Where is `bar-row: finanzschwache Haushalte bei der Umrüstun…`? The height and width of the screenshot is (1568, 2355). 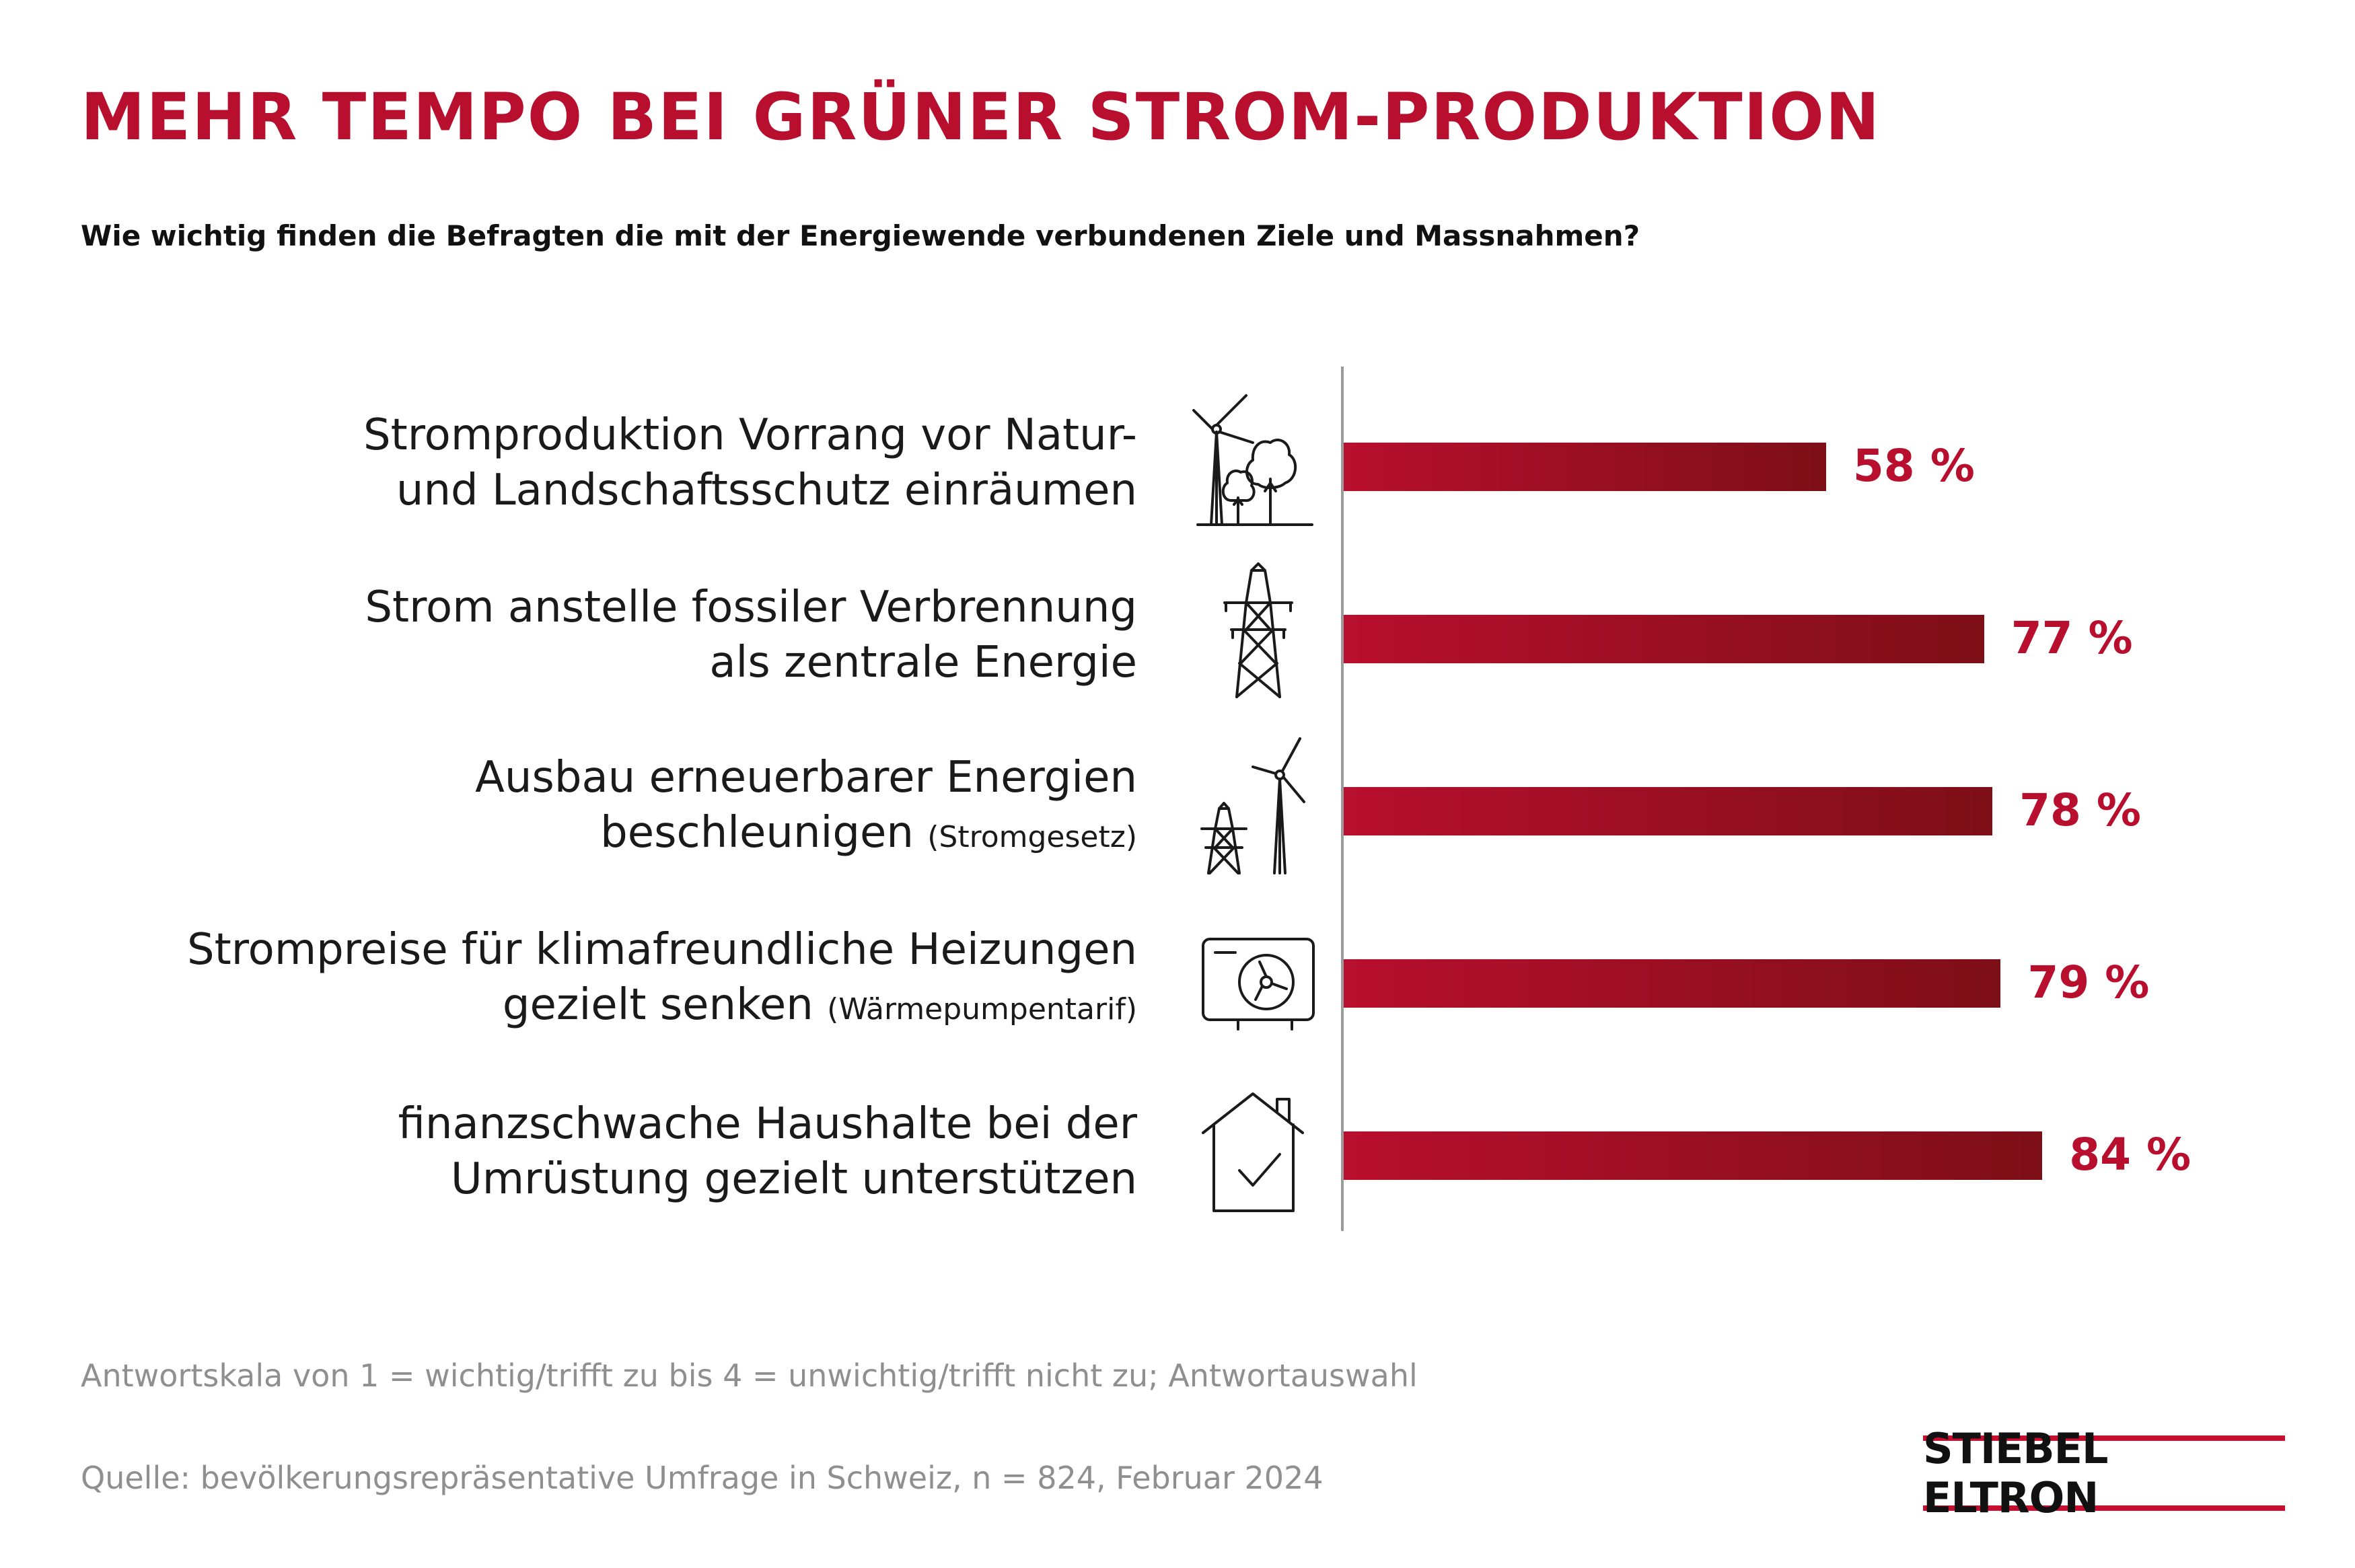
bar-row: finanzschwache Haushalte bei der Umrüstun… is located at coordinates (1177, 1152).